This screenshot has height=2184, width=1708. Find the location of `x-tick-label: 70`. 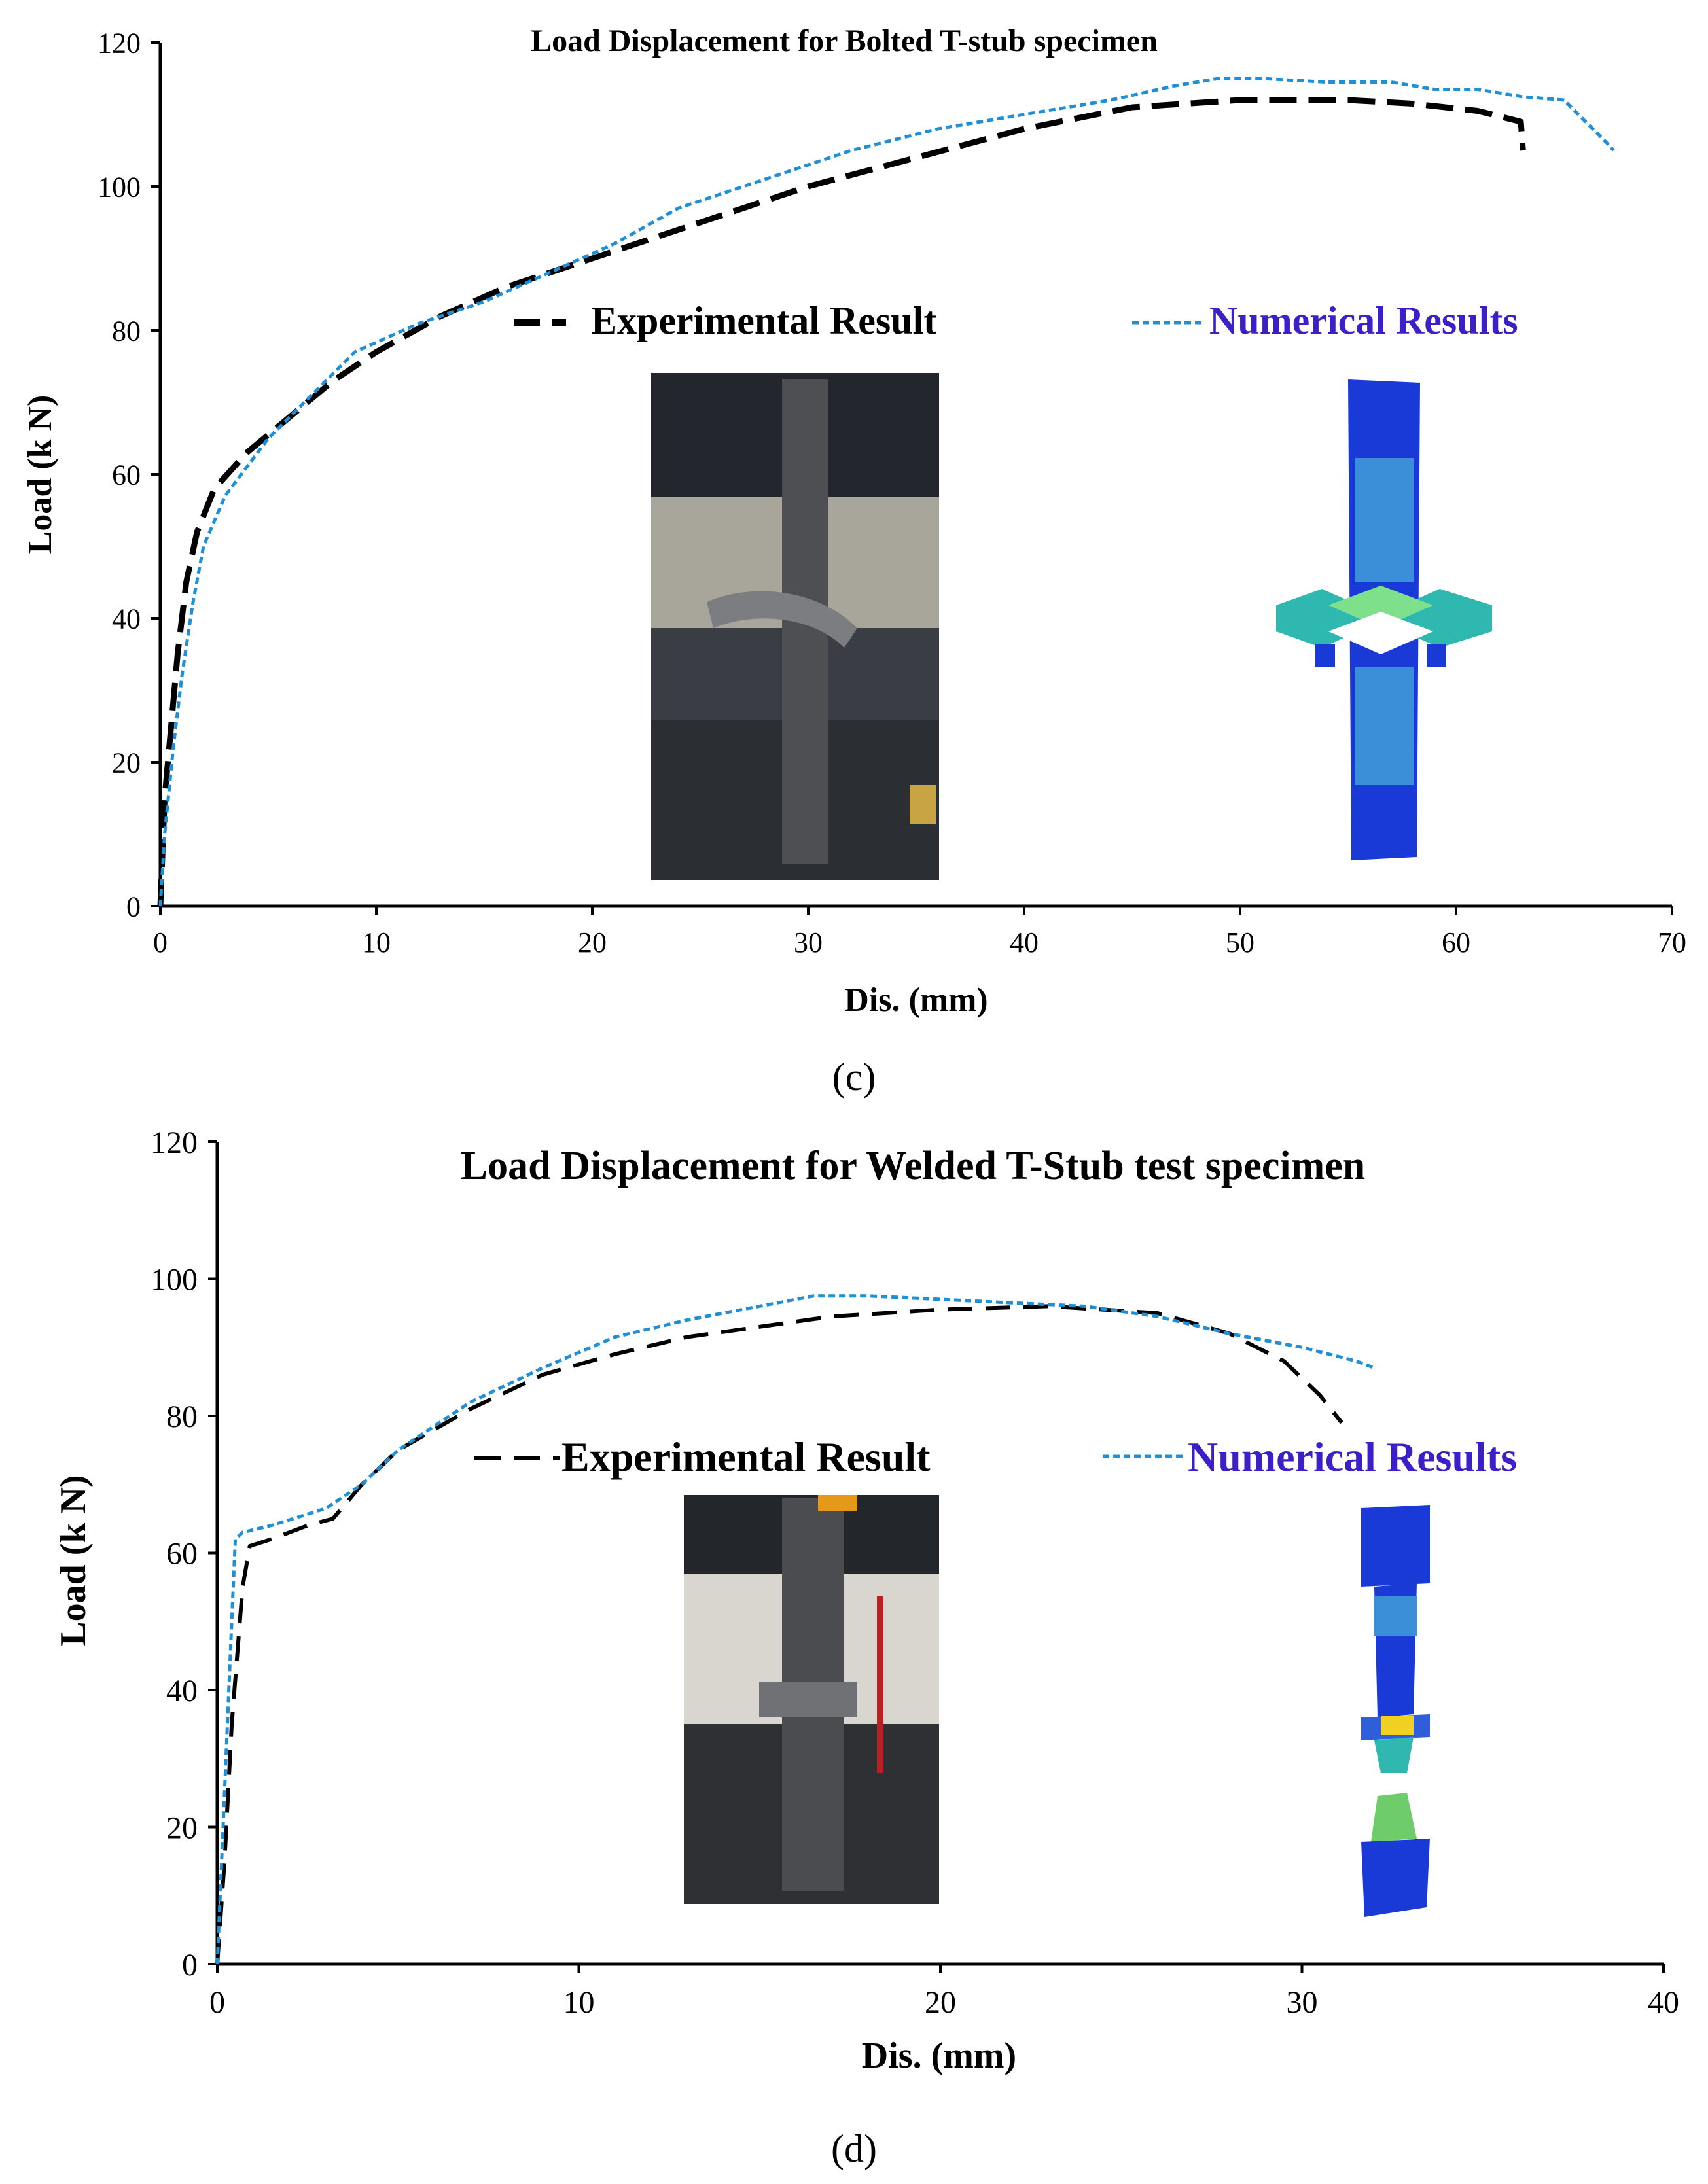

x-tick-label: 70 is located at coordinates (1672, 942).